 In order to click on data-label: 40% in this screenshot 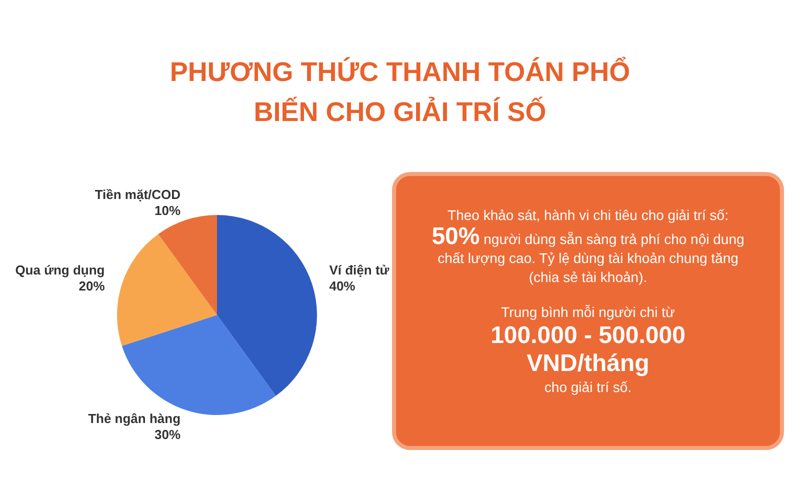, I will do `click(342, 286)`.